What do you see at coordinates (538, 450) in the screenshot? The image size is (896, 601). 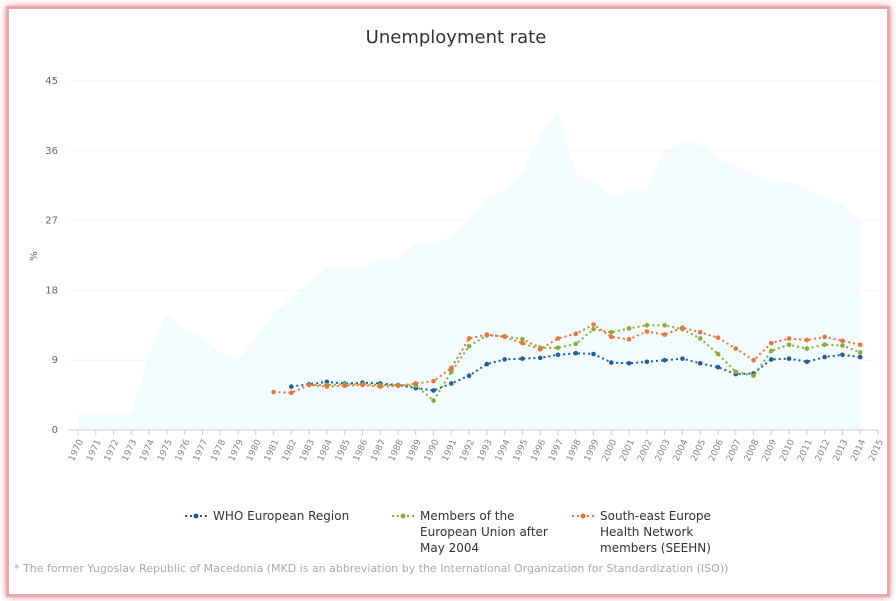 I see `x-tick-label: 1996` at bounding box center [538, 450].